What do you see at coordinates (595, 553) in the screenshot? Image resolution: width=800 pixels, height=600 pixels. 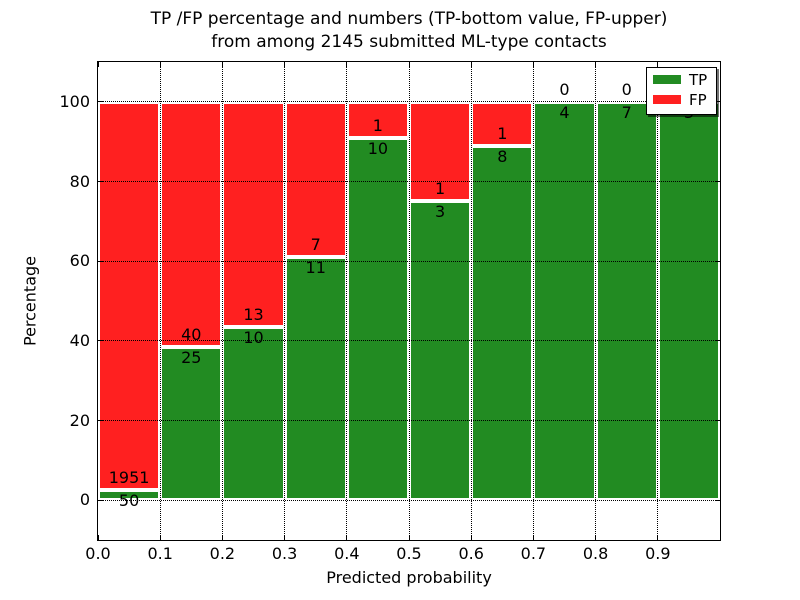 I see `x-tick-label: 0.8` at bounding box center [595, 553].